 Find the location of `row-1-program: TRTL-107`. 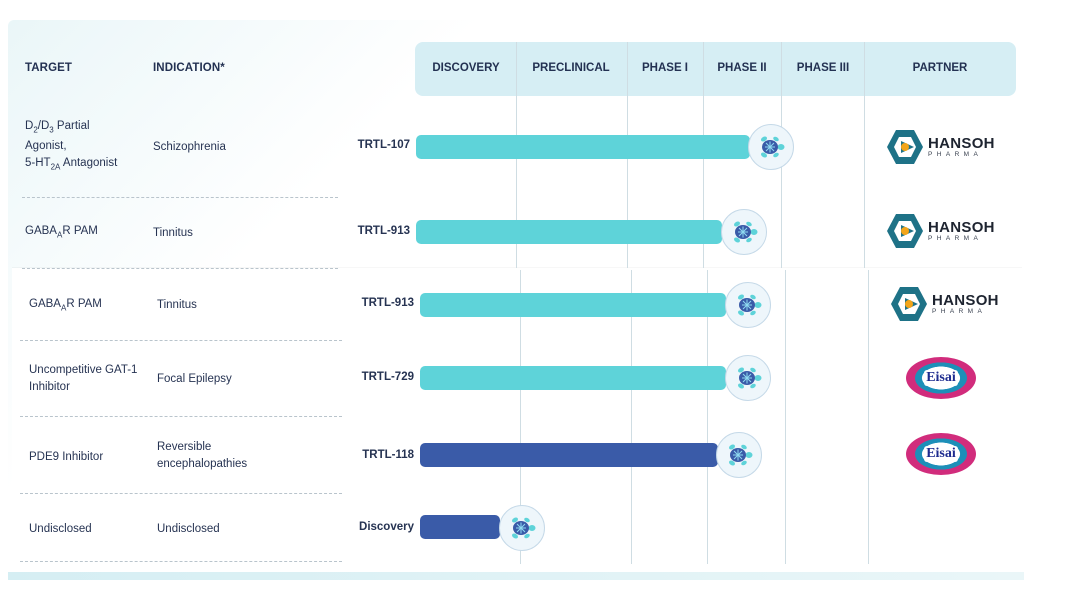

row-1-program: TRTL-107 is located at coordinates (383, 145).